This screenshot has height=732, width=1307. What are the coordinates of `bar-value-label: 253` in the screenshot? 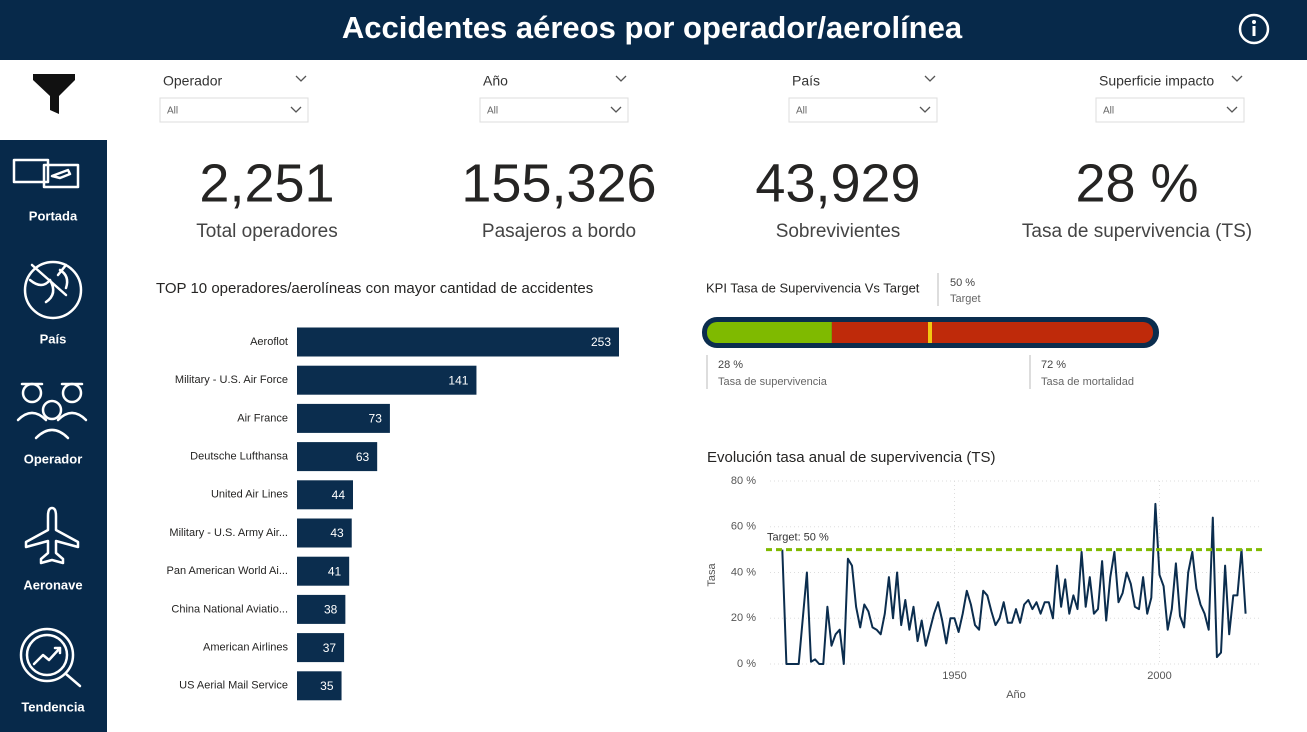 It's located at (601, 342).